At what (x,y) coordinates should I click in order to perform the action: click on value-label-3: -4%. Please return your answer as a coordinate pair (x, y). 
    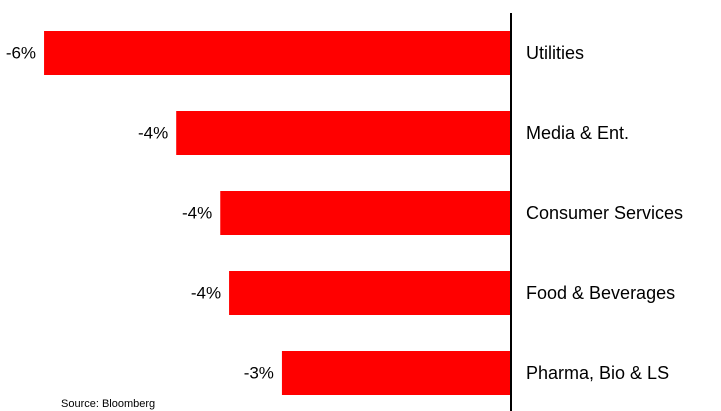
    Looking at the image, I should click on (206, 293).